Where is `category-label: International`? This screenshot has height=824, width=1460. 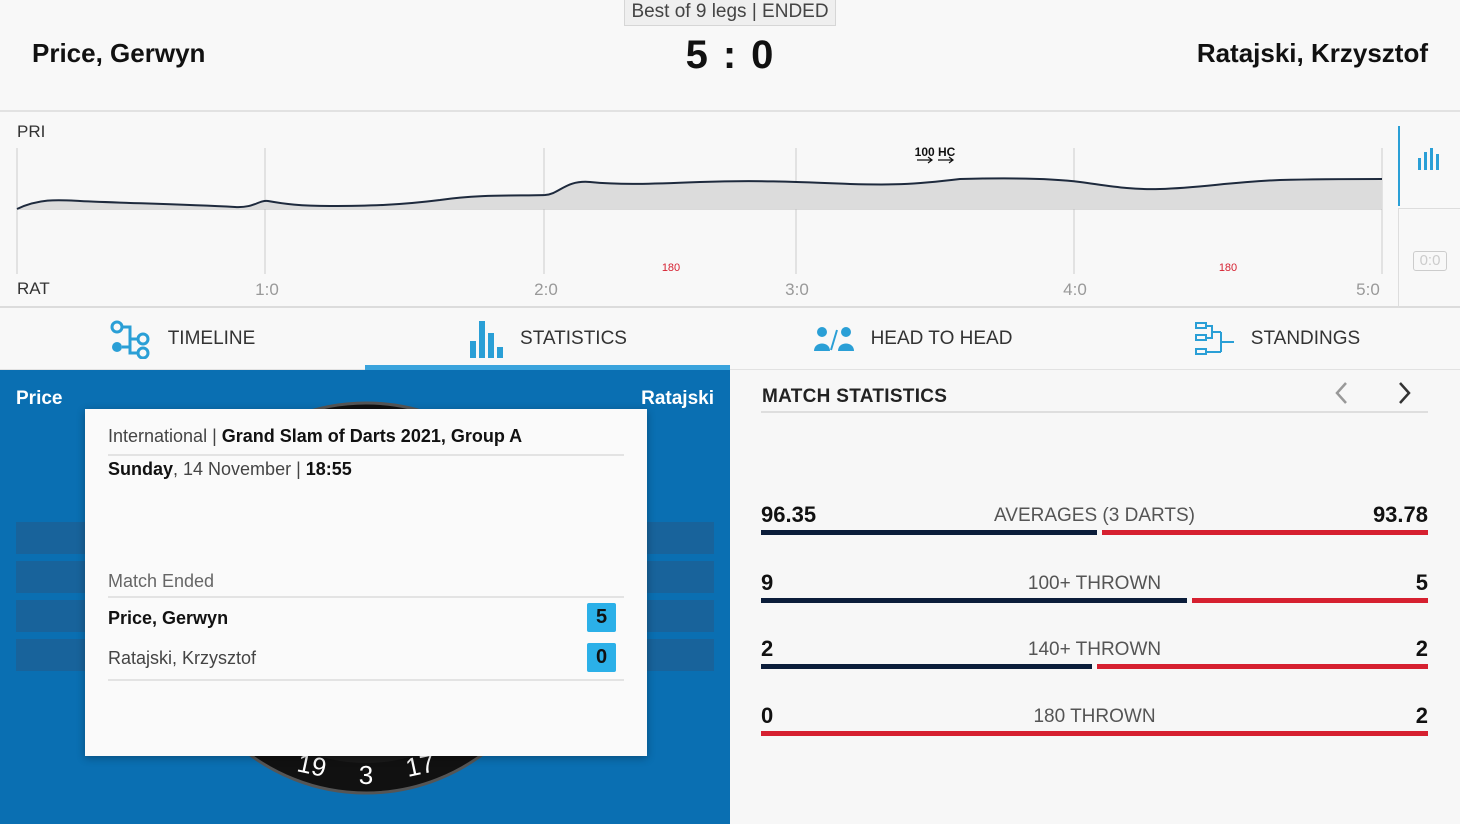 category-label: International is located at coordinates (158, 436).